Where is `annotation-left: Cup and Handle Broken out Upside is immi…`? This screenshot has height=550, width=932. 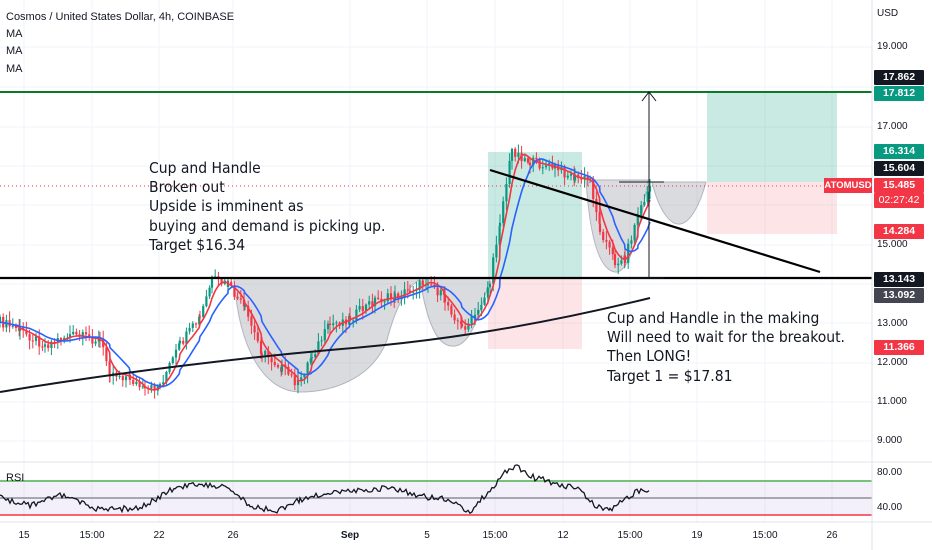
annotation-left: Cup and Handle Broken out Upside is immi… is located at coordinates (267, 206).